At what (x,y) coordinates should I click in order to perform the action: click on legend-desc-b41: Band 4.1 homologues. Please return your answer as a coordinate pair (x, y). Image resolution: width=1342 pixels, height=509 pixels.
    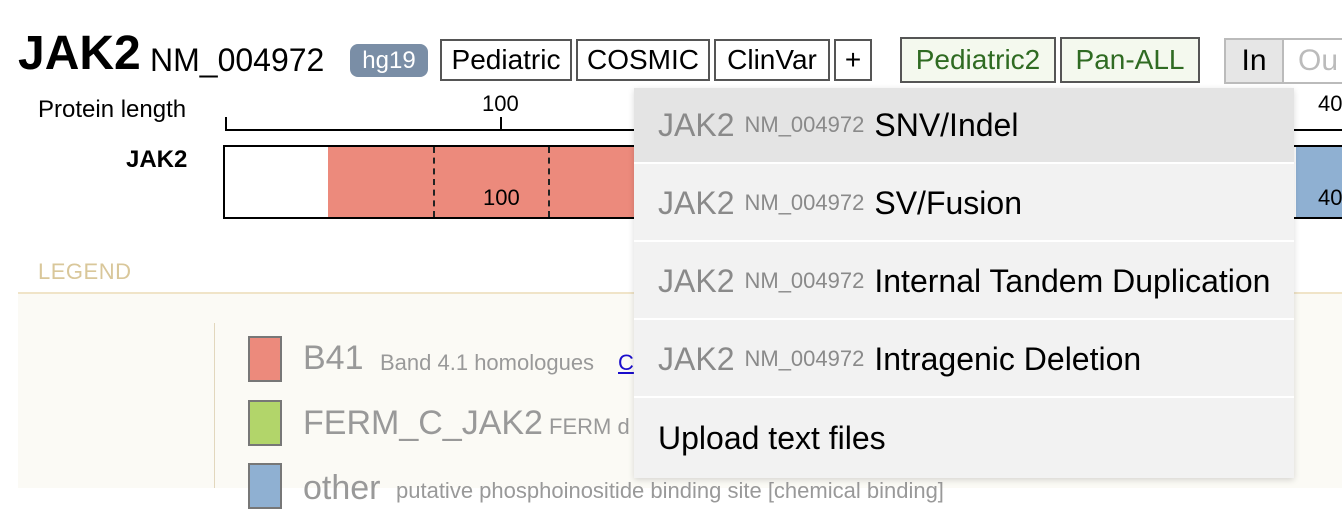
    Looking at the image, I should click on (487, 362).